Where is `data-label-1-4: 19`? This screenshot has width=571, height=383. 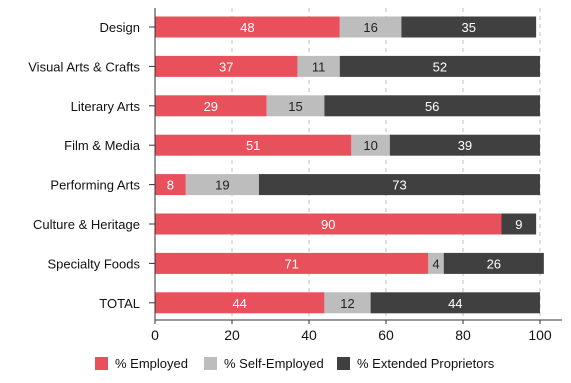 data-label-1-4: 19 is located at coordinates (222, 185).